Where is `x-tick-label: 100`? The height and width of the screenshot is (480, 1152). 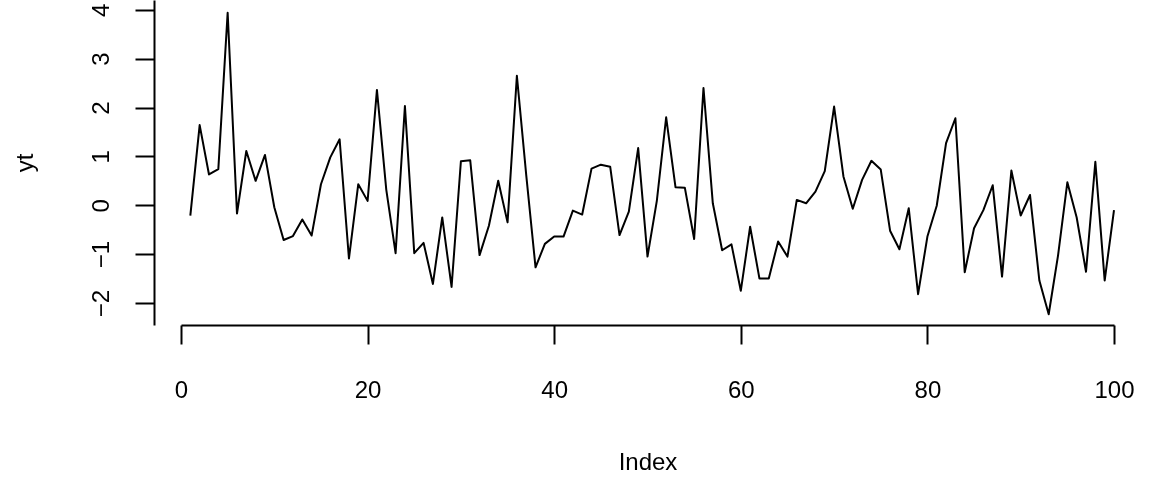
x-tick-label: 100 is located at coordinates (1114, 389).